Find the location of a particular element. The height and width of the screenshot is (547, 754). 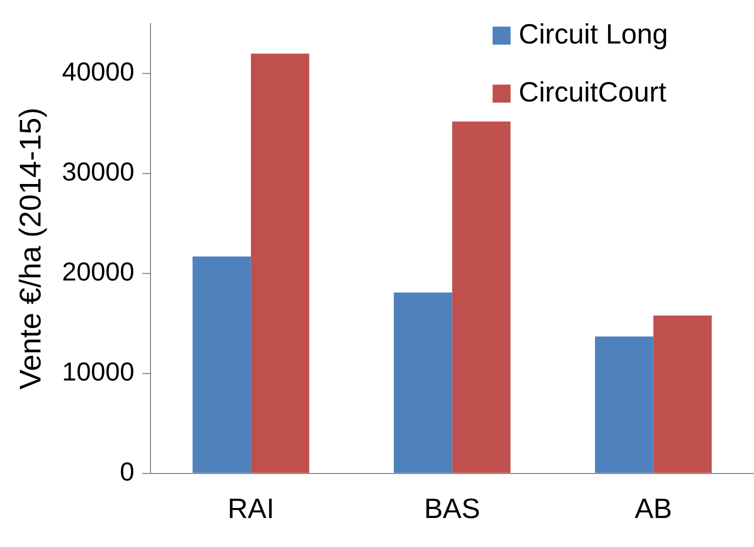

legend-label: Circuit Long is located at coordinates (593, 34).